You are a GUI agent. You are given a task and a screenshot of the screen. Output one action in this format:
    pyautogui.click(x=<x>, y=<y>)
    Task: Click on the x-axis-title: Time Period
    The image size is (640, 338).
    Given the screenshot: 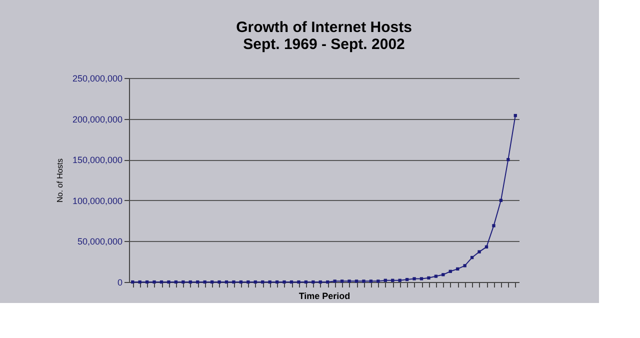 What is the action you would take?
    pyautogui.click(x=324, y=296)
    